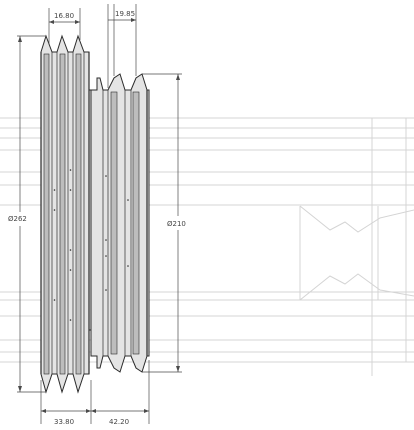 This screenshot has width=414, height=430. What do you see at coordinates (125, 14) in the screenshot?
I see `small-groove-pitch-label: 19.85` at bounding box center [125, 14].